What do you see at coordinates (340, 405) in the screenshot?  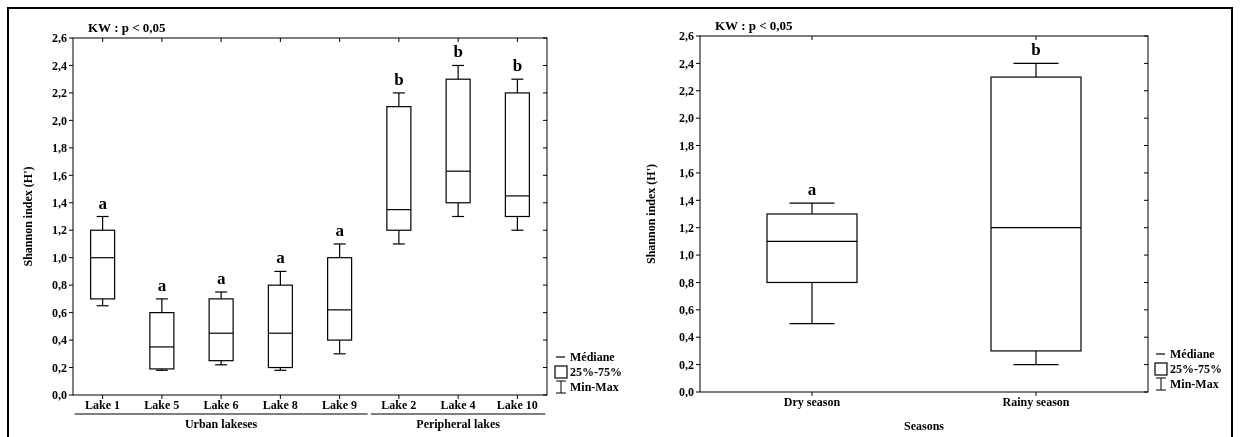 I see `x-tick-label: Lake 9` at bounding box center [340, 405].